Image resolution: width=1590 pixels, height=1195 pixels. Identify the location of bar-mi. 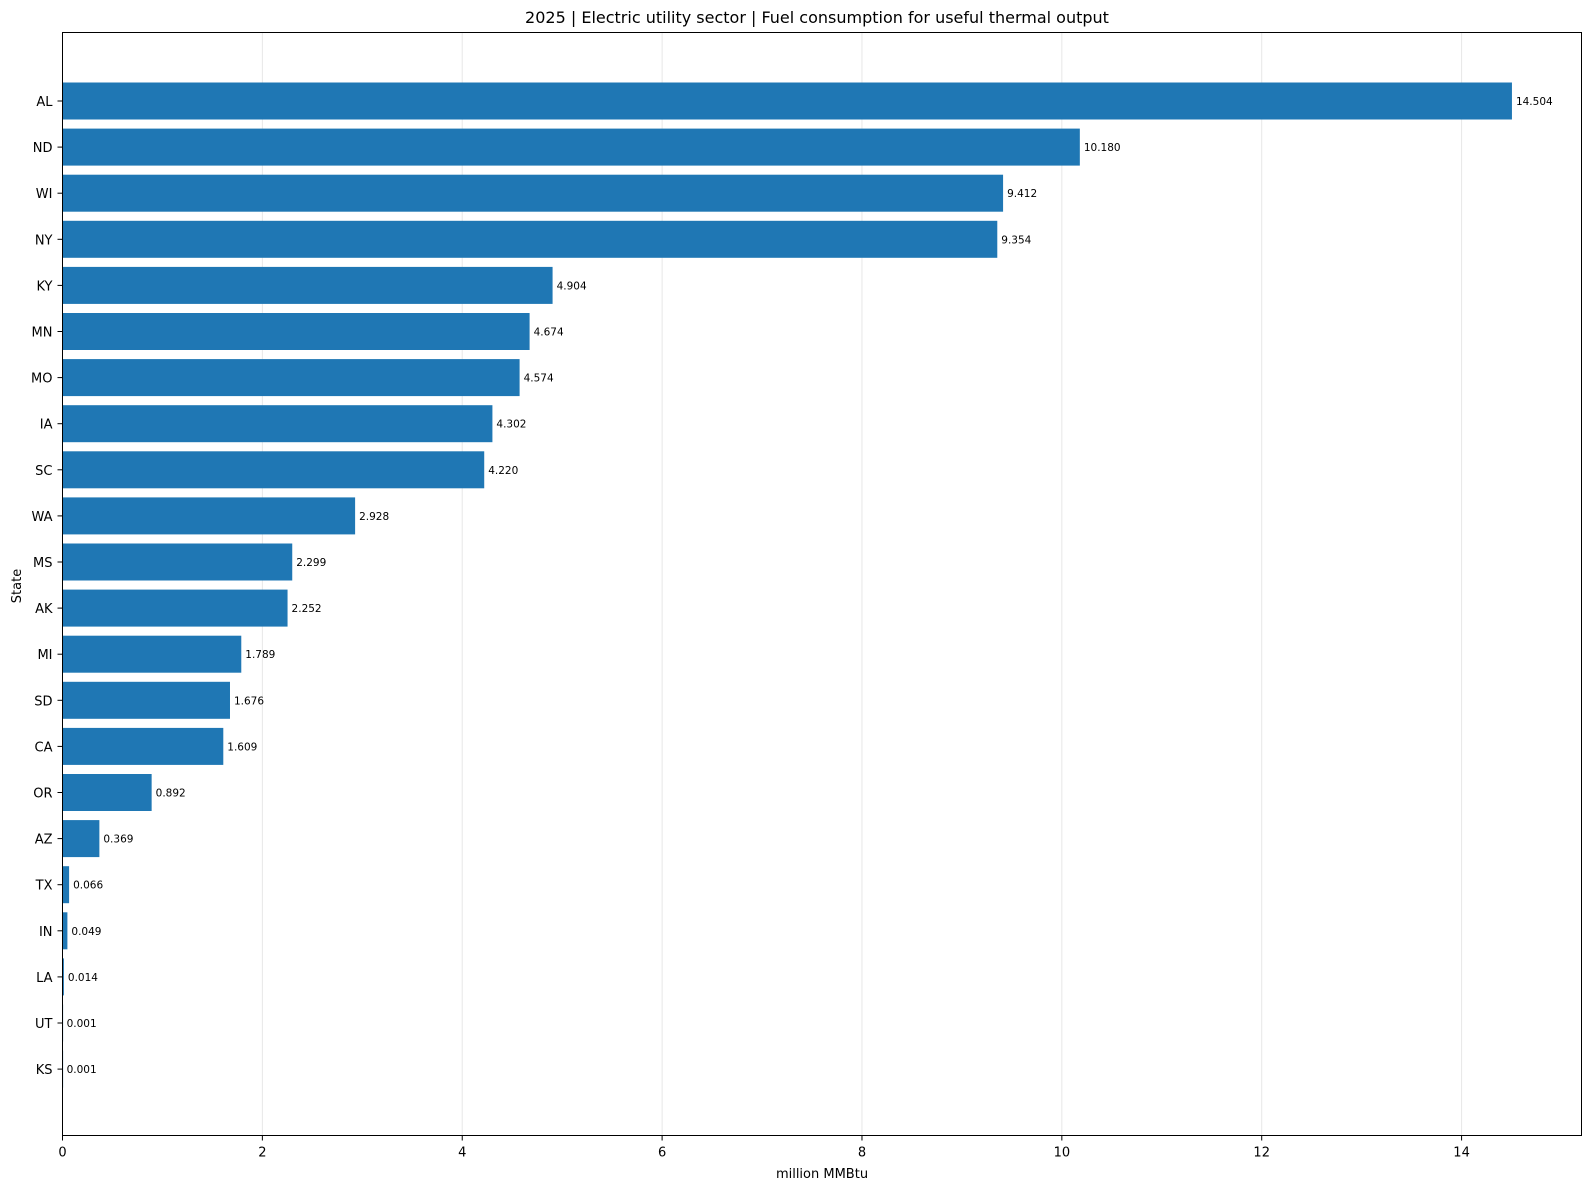
(152, 654).